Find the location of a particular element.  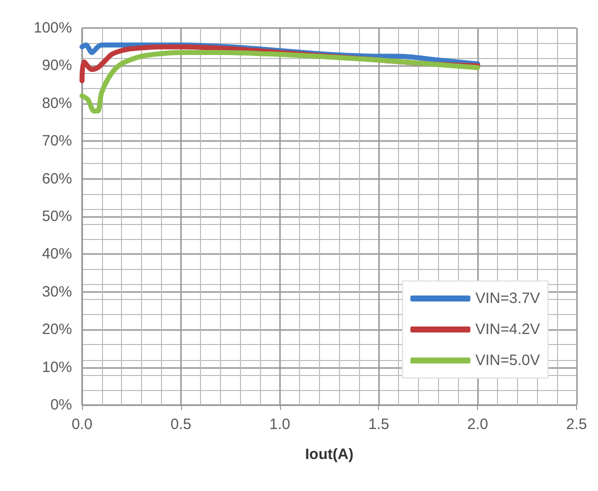

y-tick-label: 90% is located at coordinates (57, 65).